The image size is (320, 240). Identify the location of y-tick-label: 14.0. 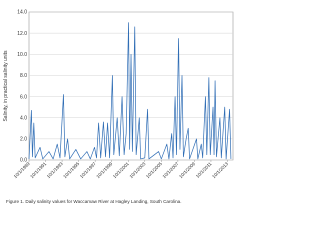
(22, 13).